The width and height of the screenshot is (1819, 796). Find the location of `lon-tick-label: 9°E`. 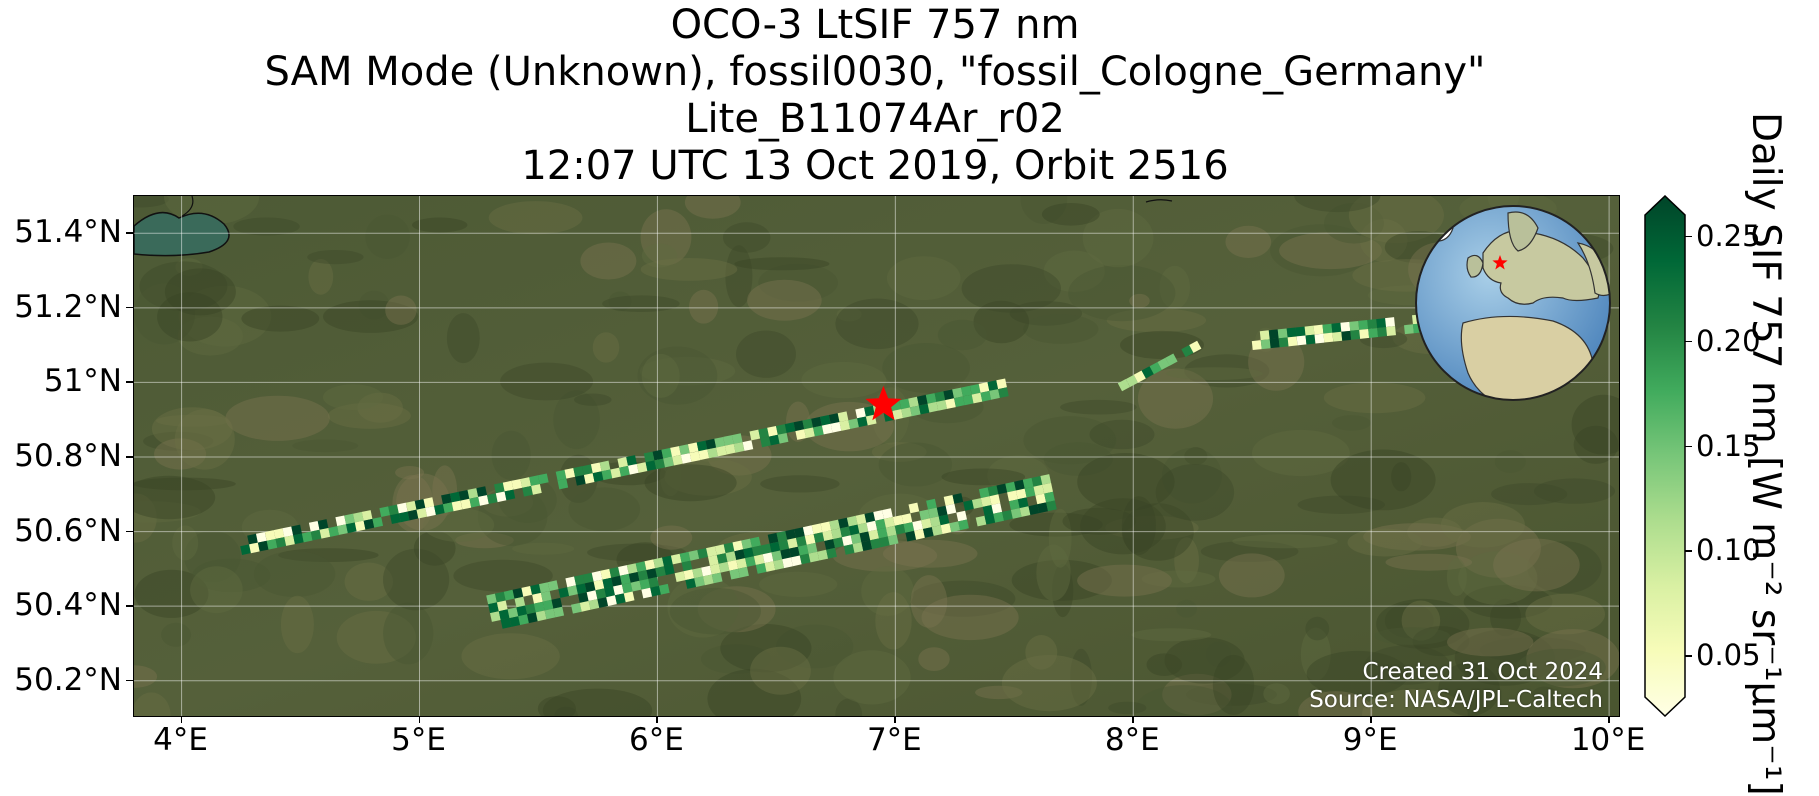

lon-tick-label: 9°E is located at coordinates (1370, 740).